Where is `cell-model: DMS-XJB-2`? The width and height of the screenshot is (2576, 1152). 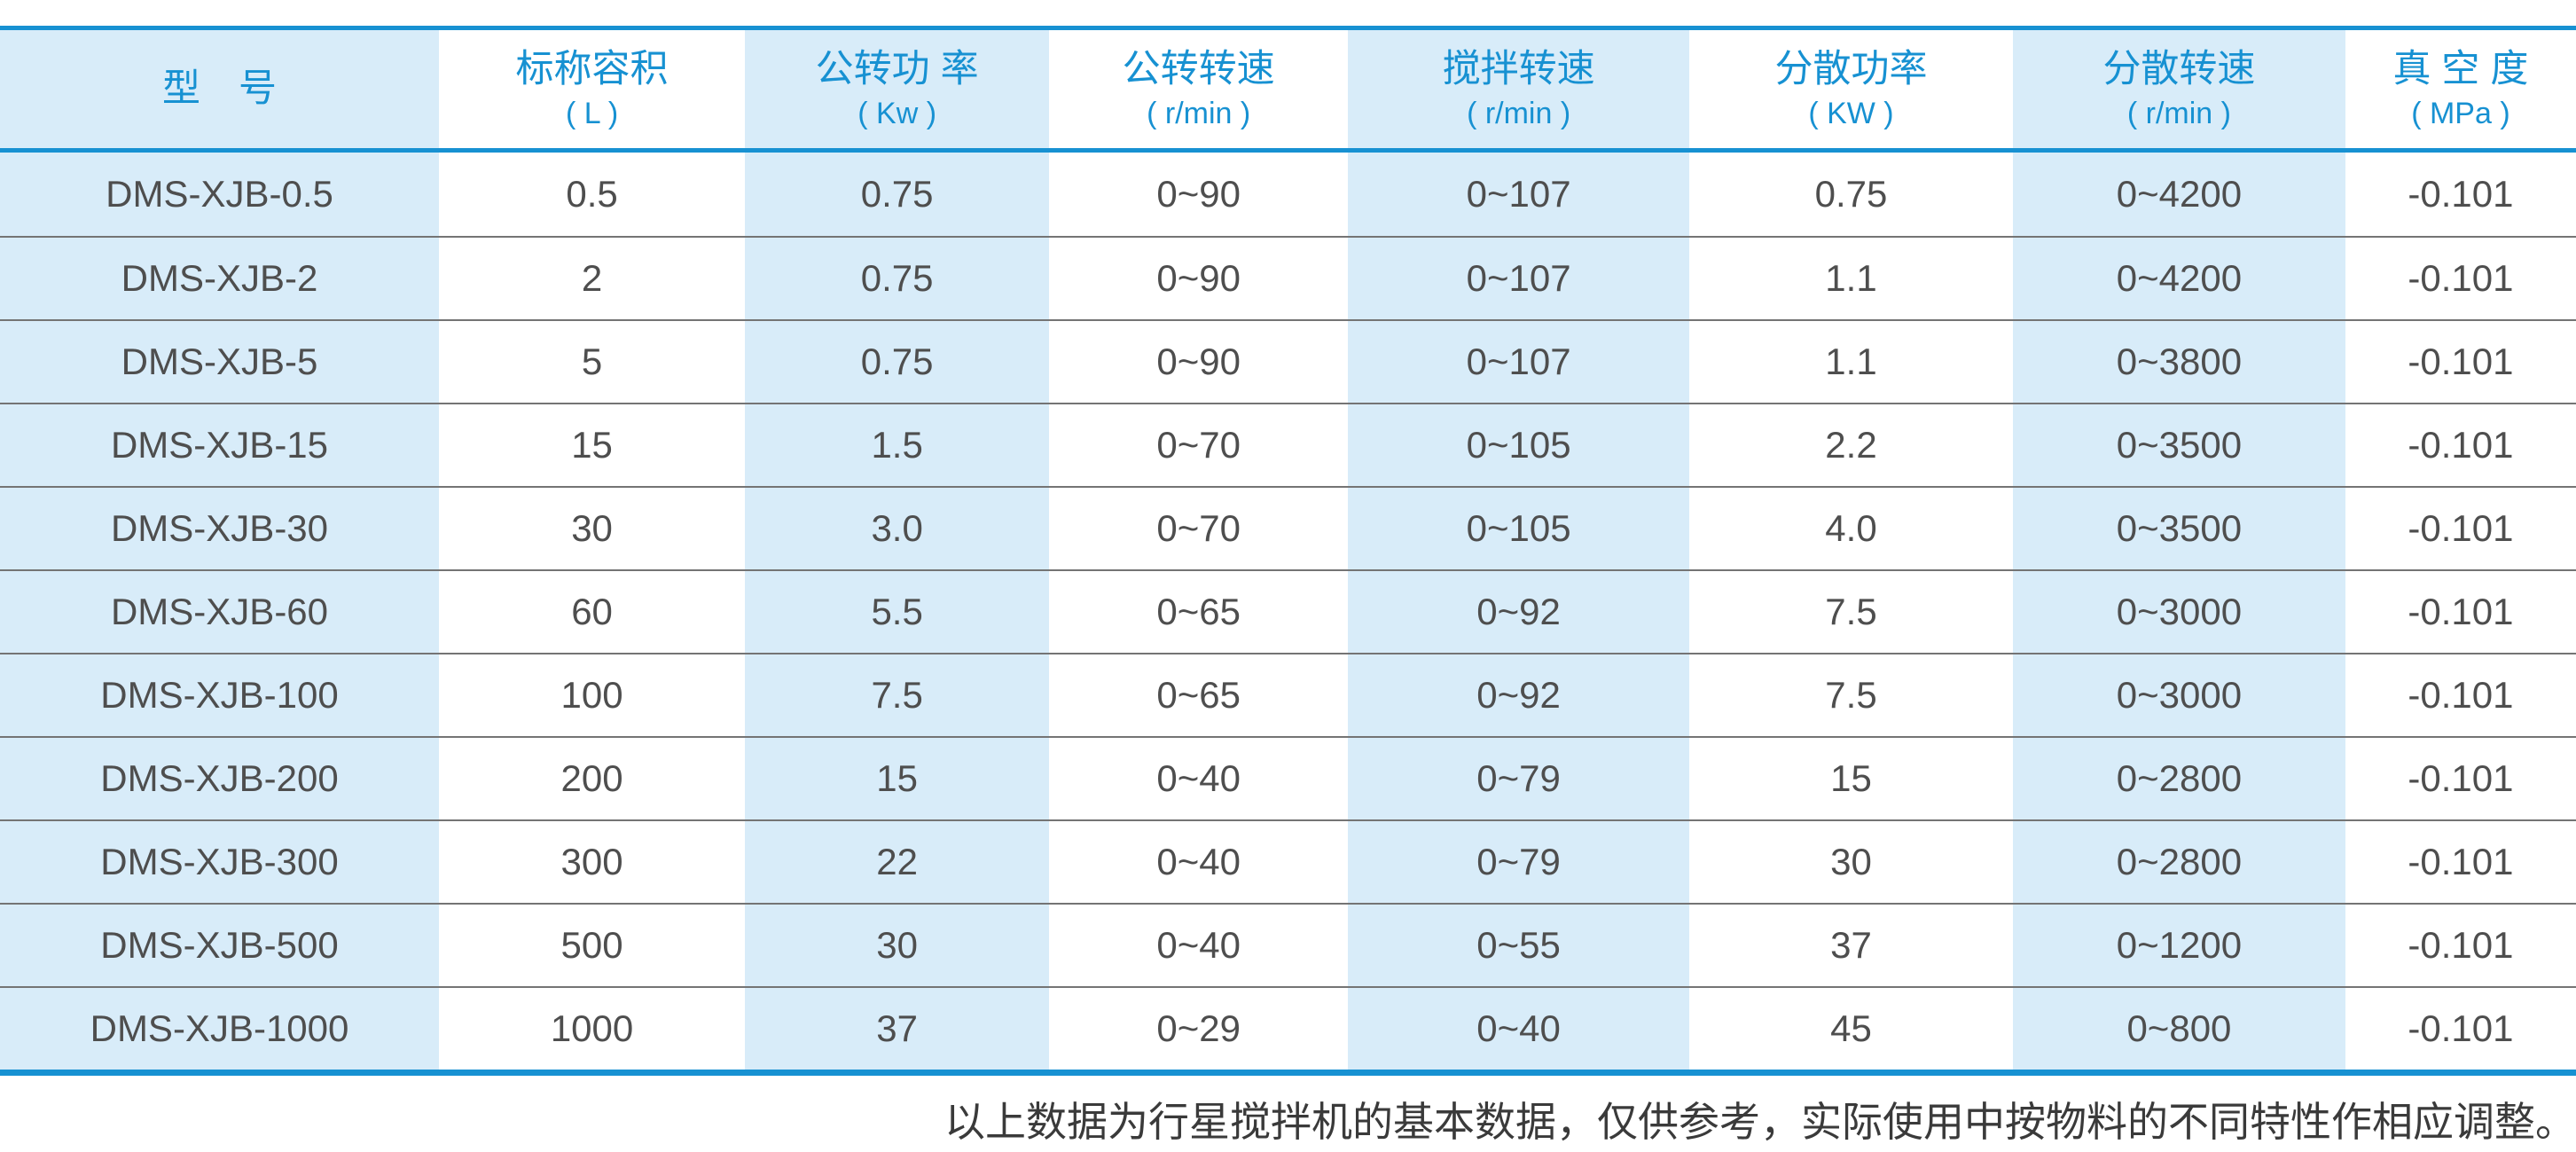 cell-model: DMS-XJB-2 is located at coordinates (219, 279).